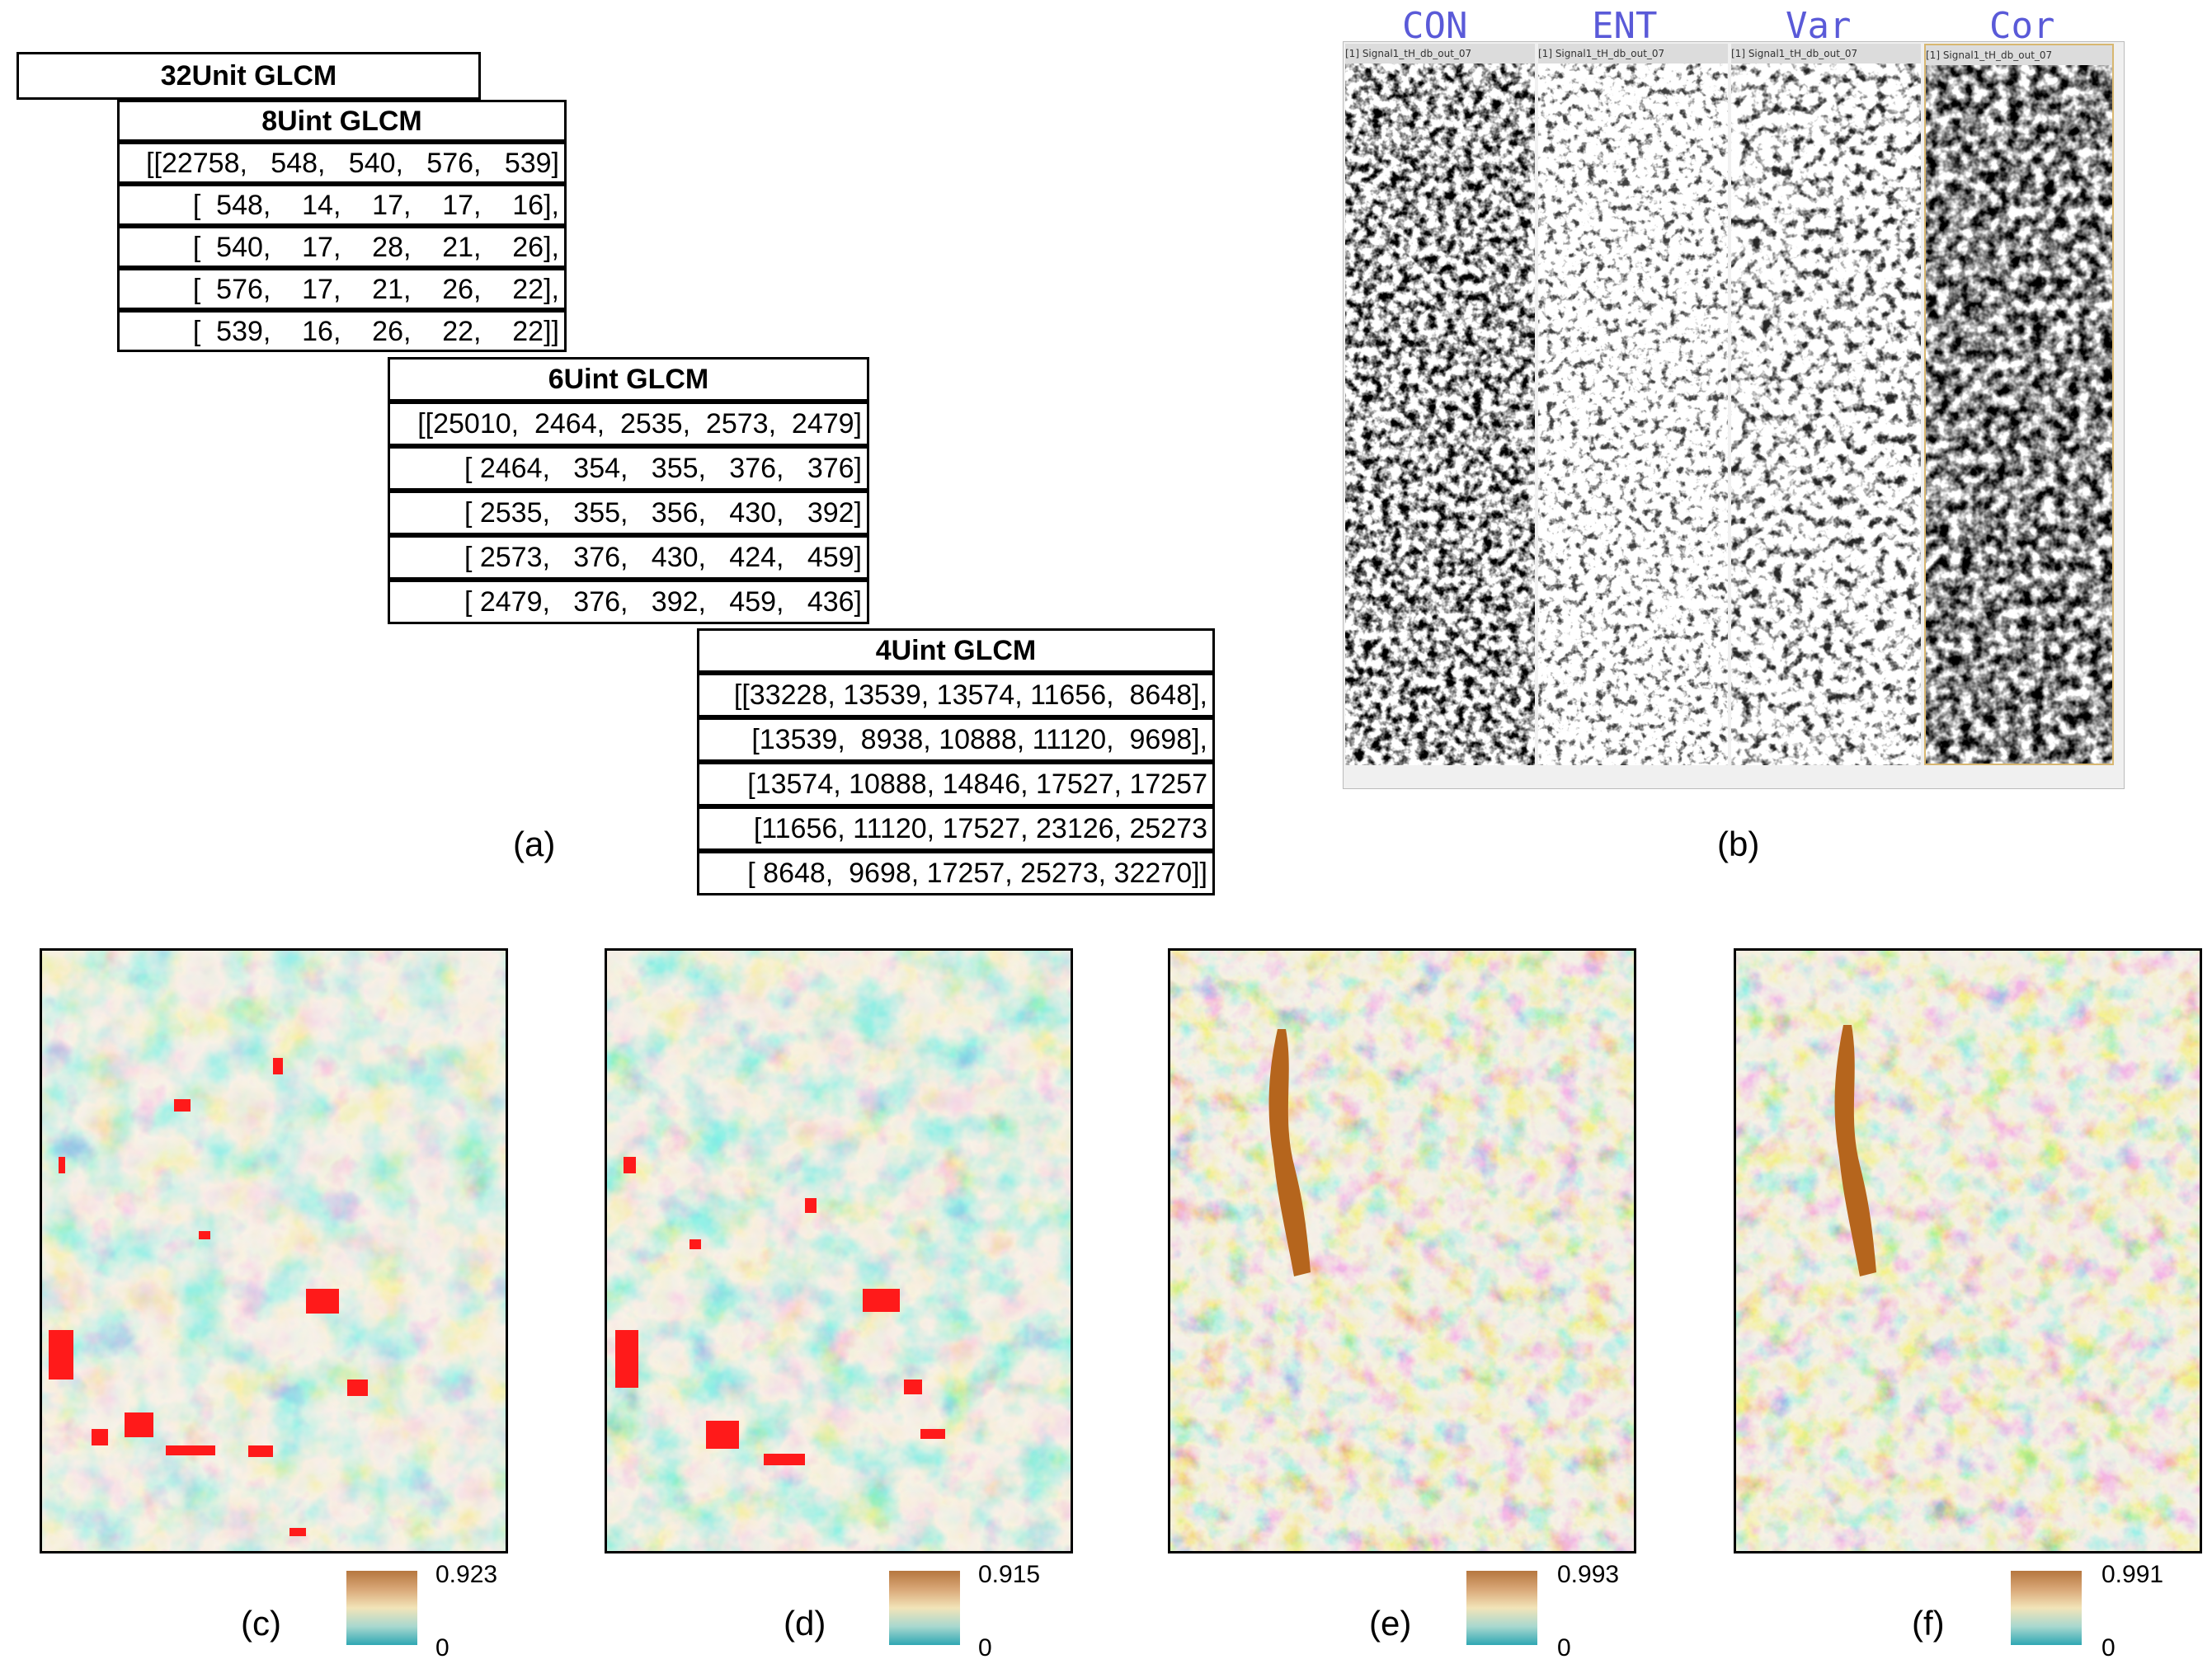 This screenshot has width=2212, height=1678. I want to click on map-f-ridge, so click(1855, 1150).